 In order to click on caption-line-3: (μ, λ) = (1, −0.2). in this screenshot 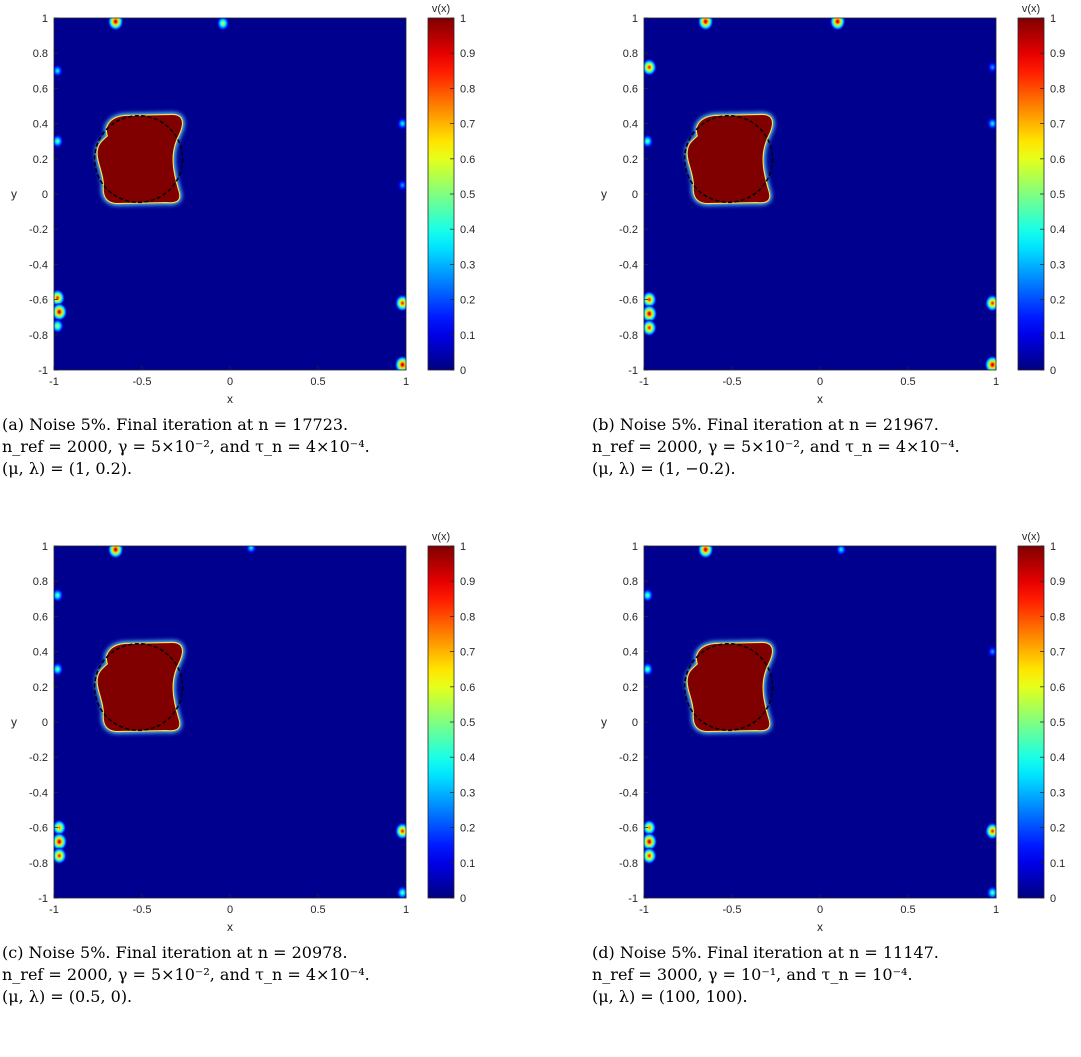, I will do `click(664, 468)`.